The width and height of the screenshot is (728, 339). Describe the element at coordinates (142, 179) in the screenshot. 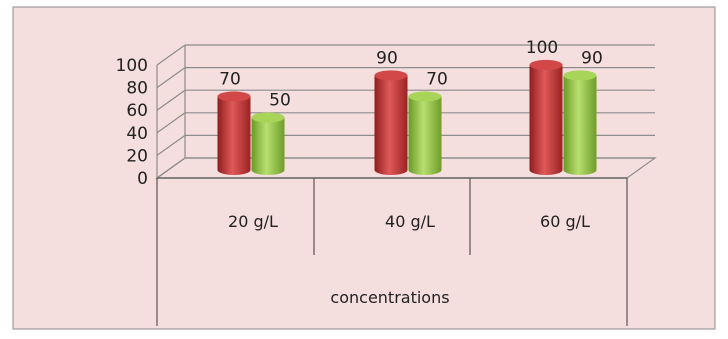

I see `y-tick-label: 0` at that location.